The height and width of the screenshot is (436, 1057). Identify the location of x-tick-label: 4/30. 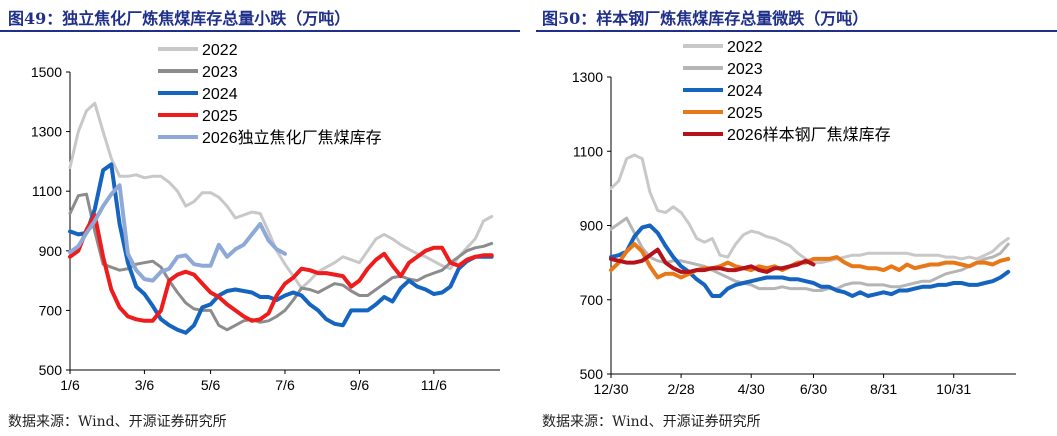
(751, 389).